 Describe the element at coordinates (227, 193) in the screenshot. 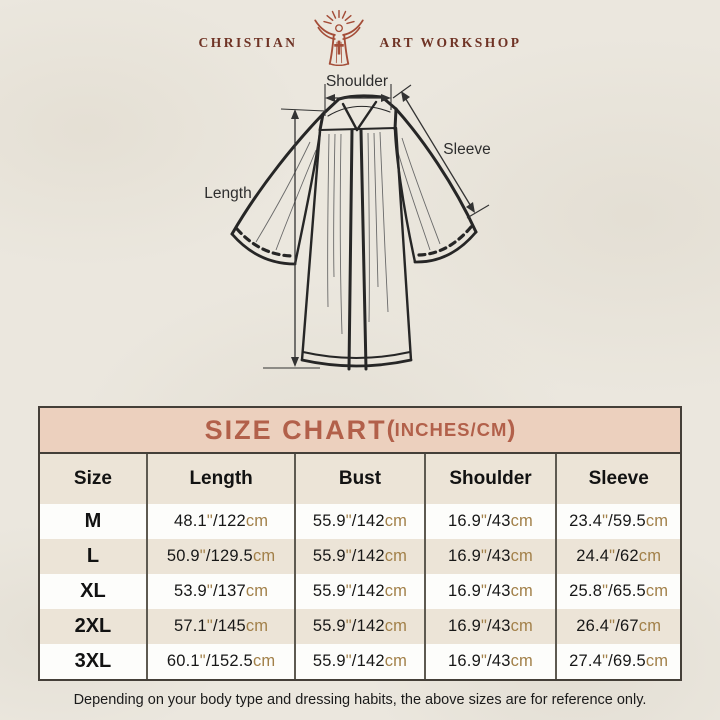

I see `length-label: Length` at that location.